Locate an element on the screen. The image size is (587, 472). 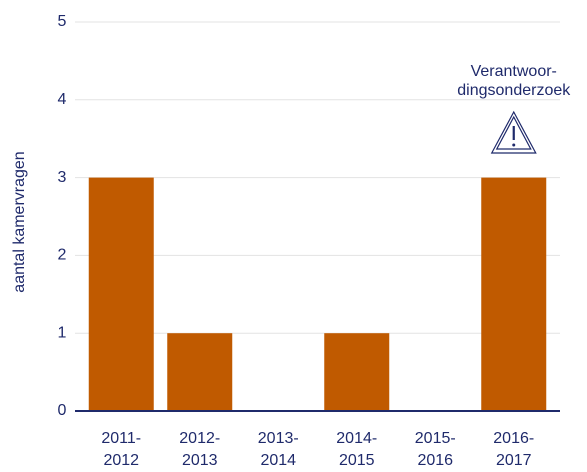
x-tick-label-line: 2014 is located at coordinates (278, 460).